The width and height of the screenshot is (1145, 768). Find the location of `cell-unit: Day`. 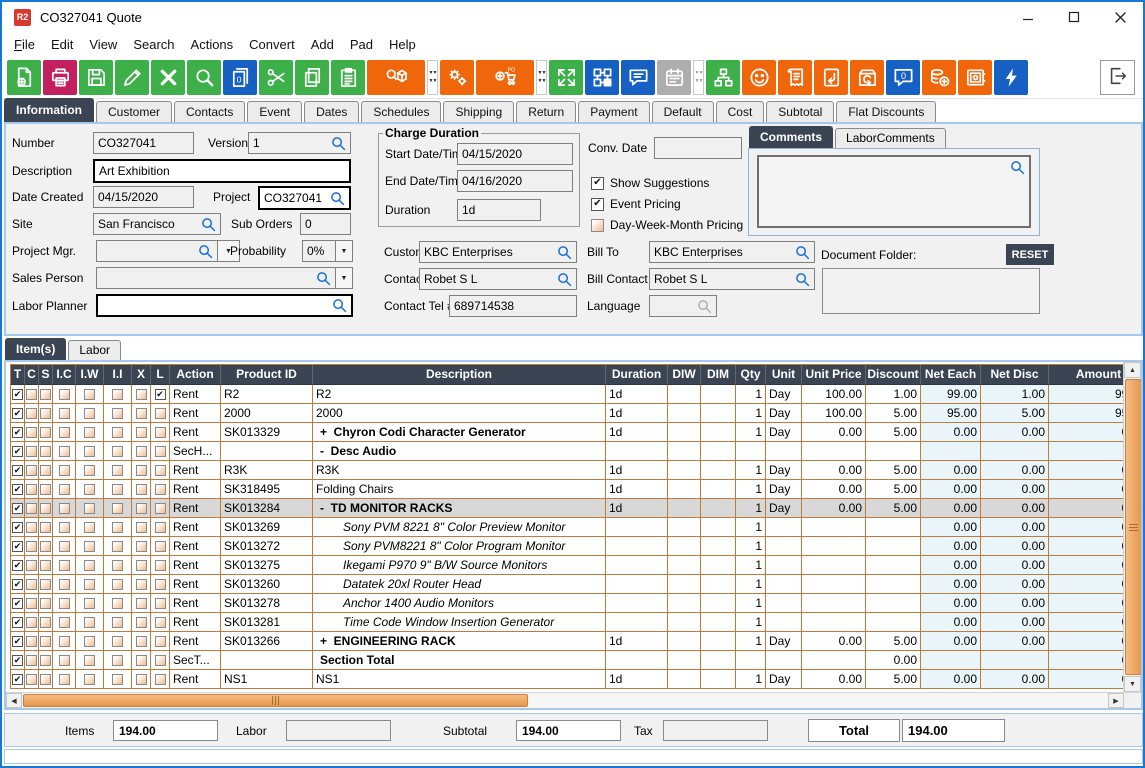

cell-unit: Day is located at coordinates (784, 641).